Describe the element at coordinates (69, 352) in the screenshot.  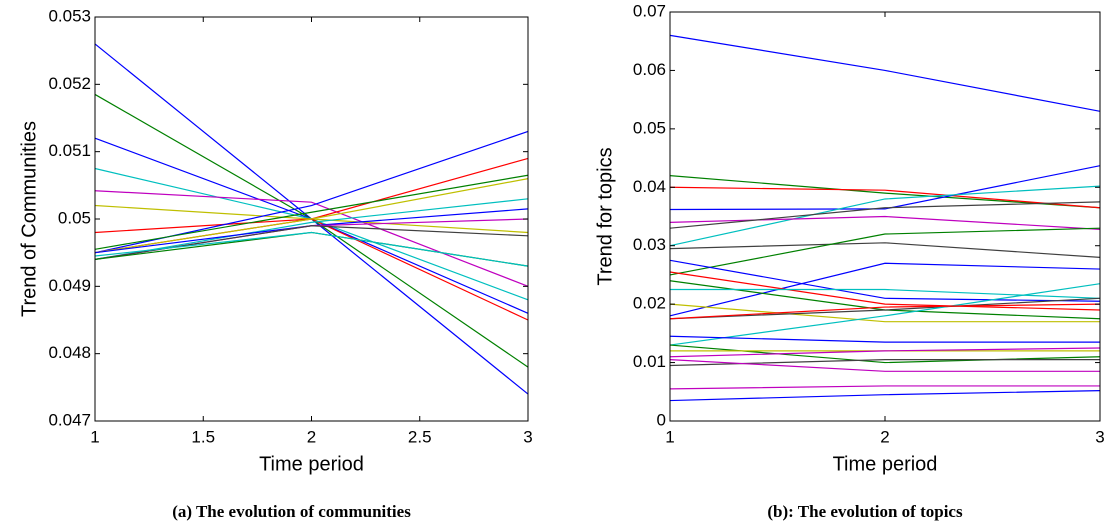
I see `y-tick-label: 0.048` at that location.